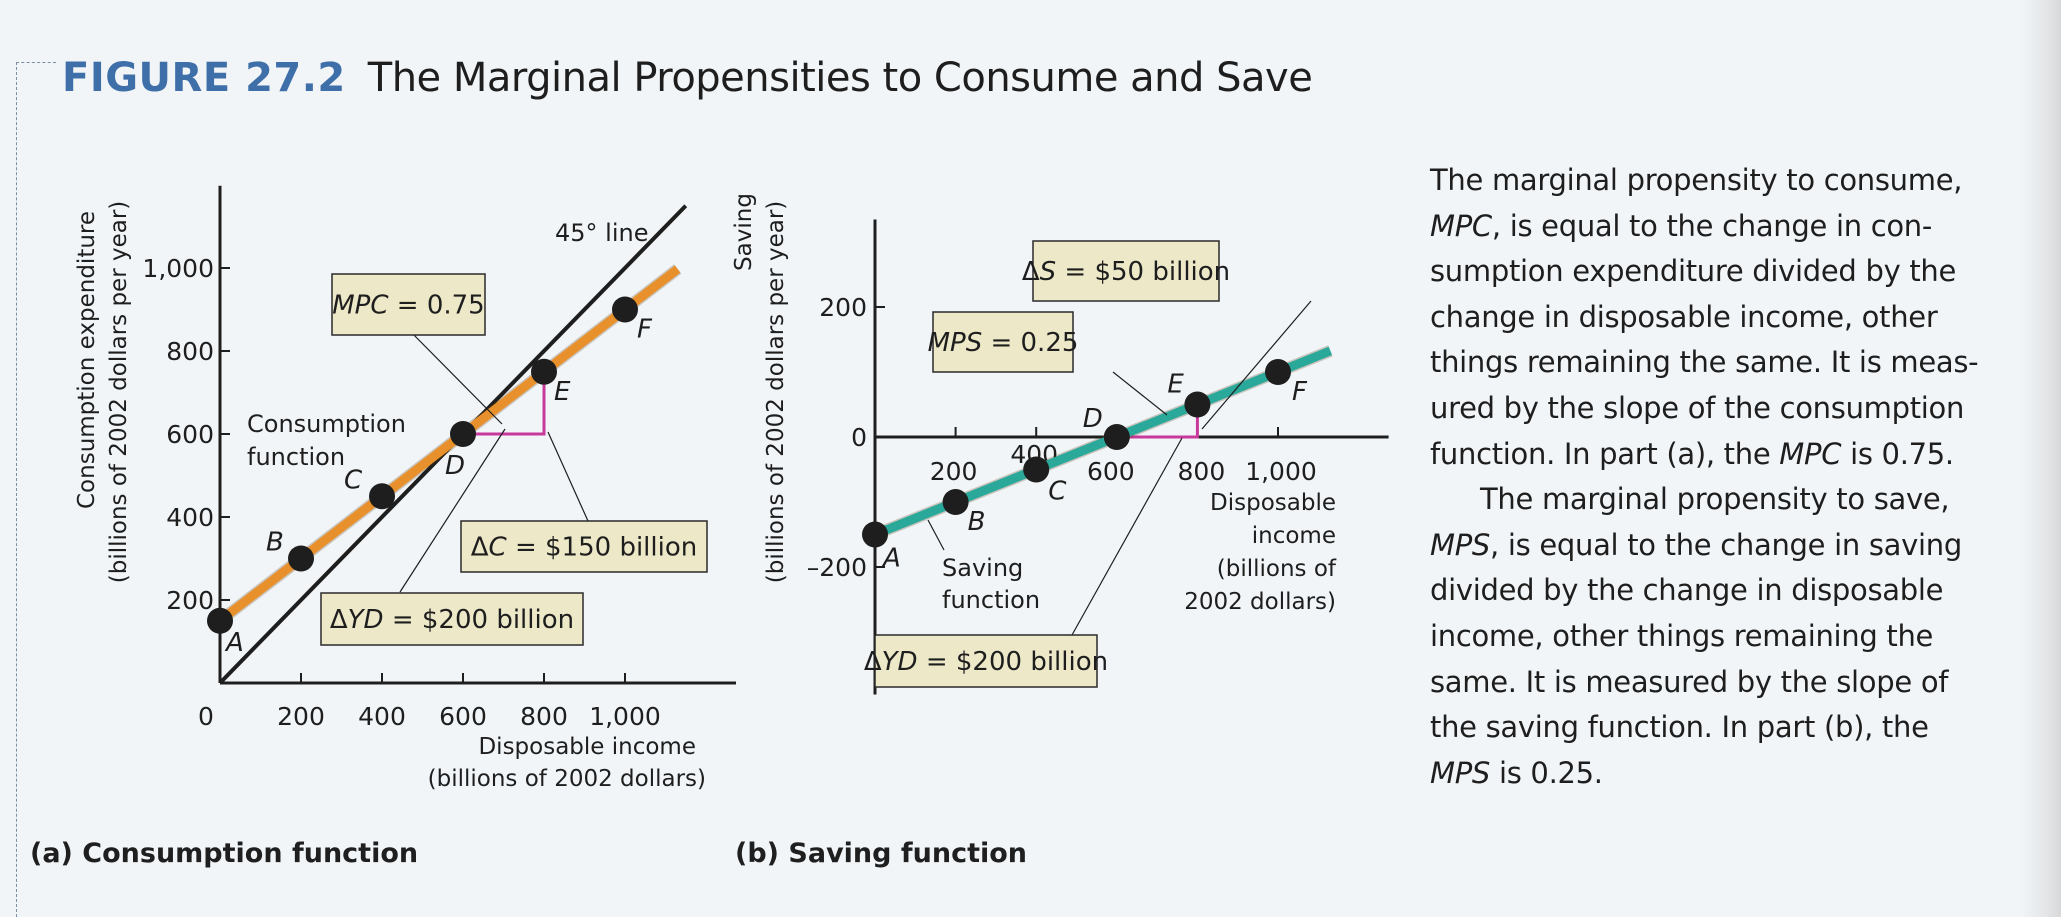 The image size is (2061, 917). I want to click on mpc-paragraph-fragment: , is equal to the change in con-, so click(1712, 225).